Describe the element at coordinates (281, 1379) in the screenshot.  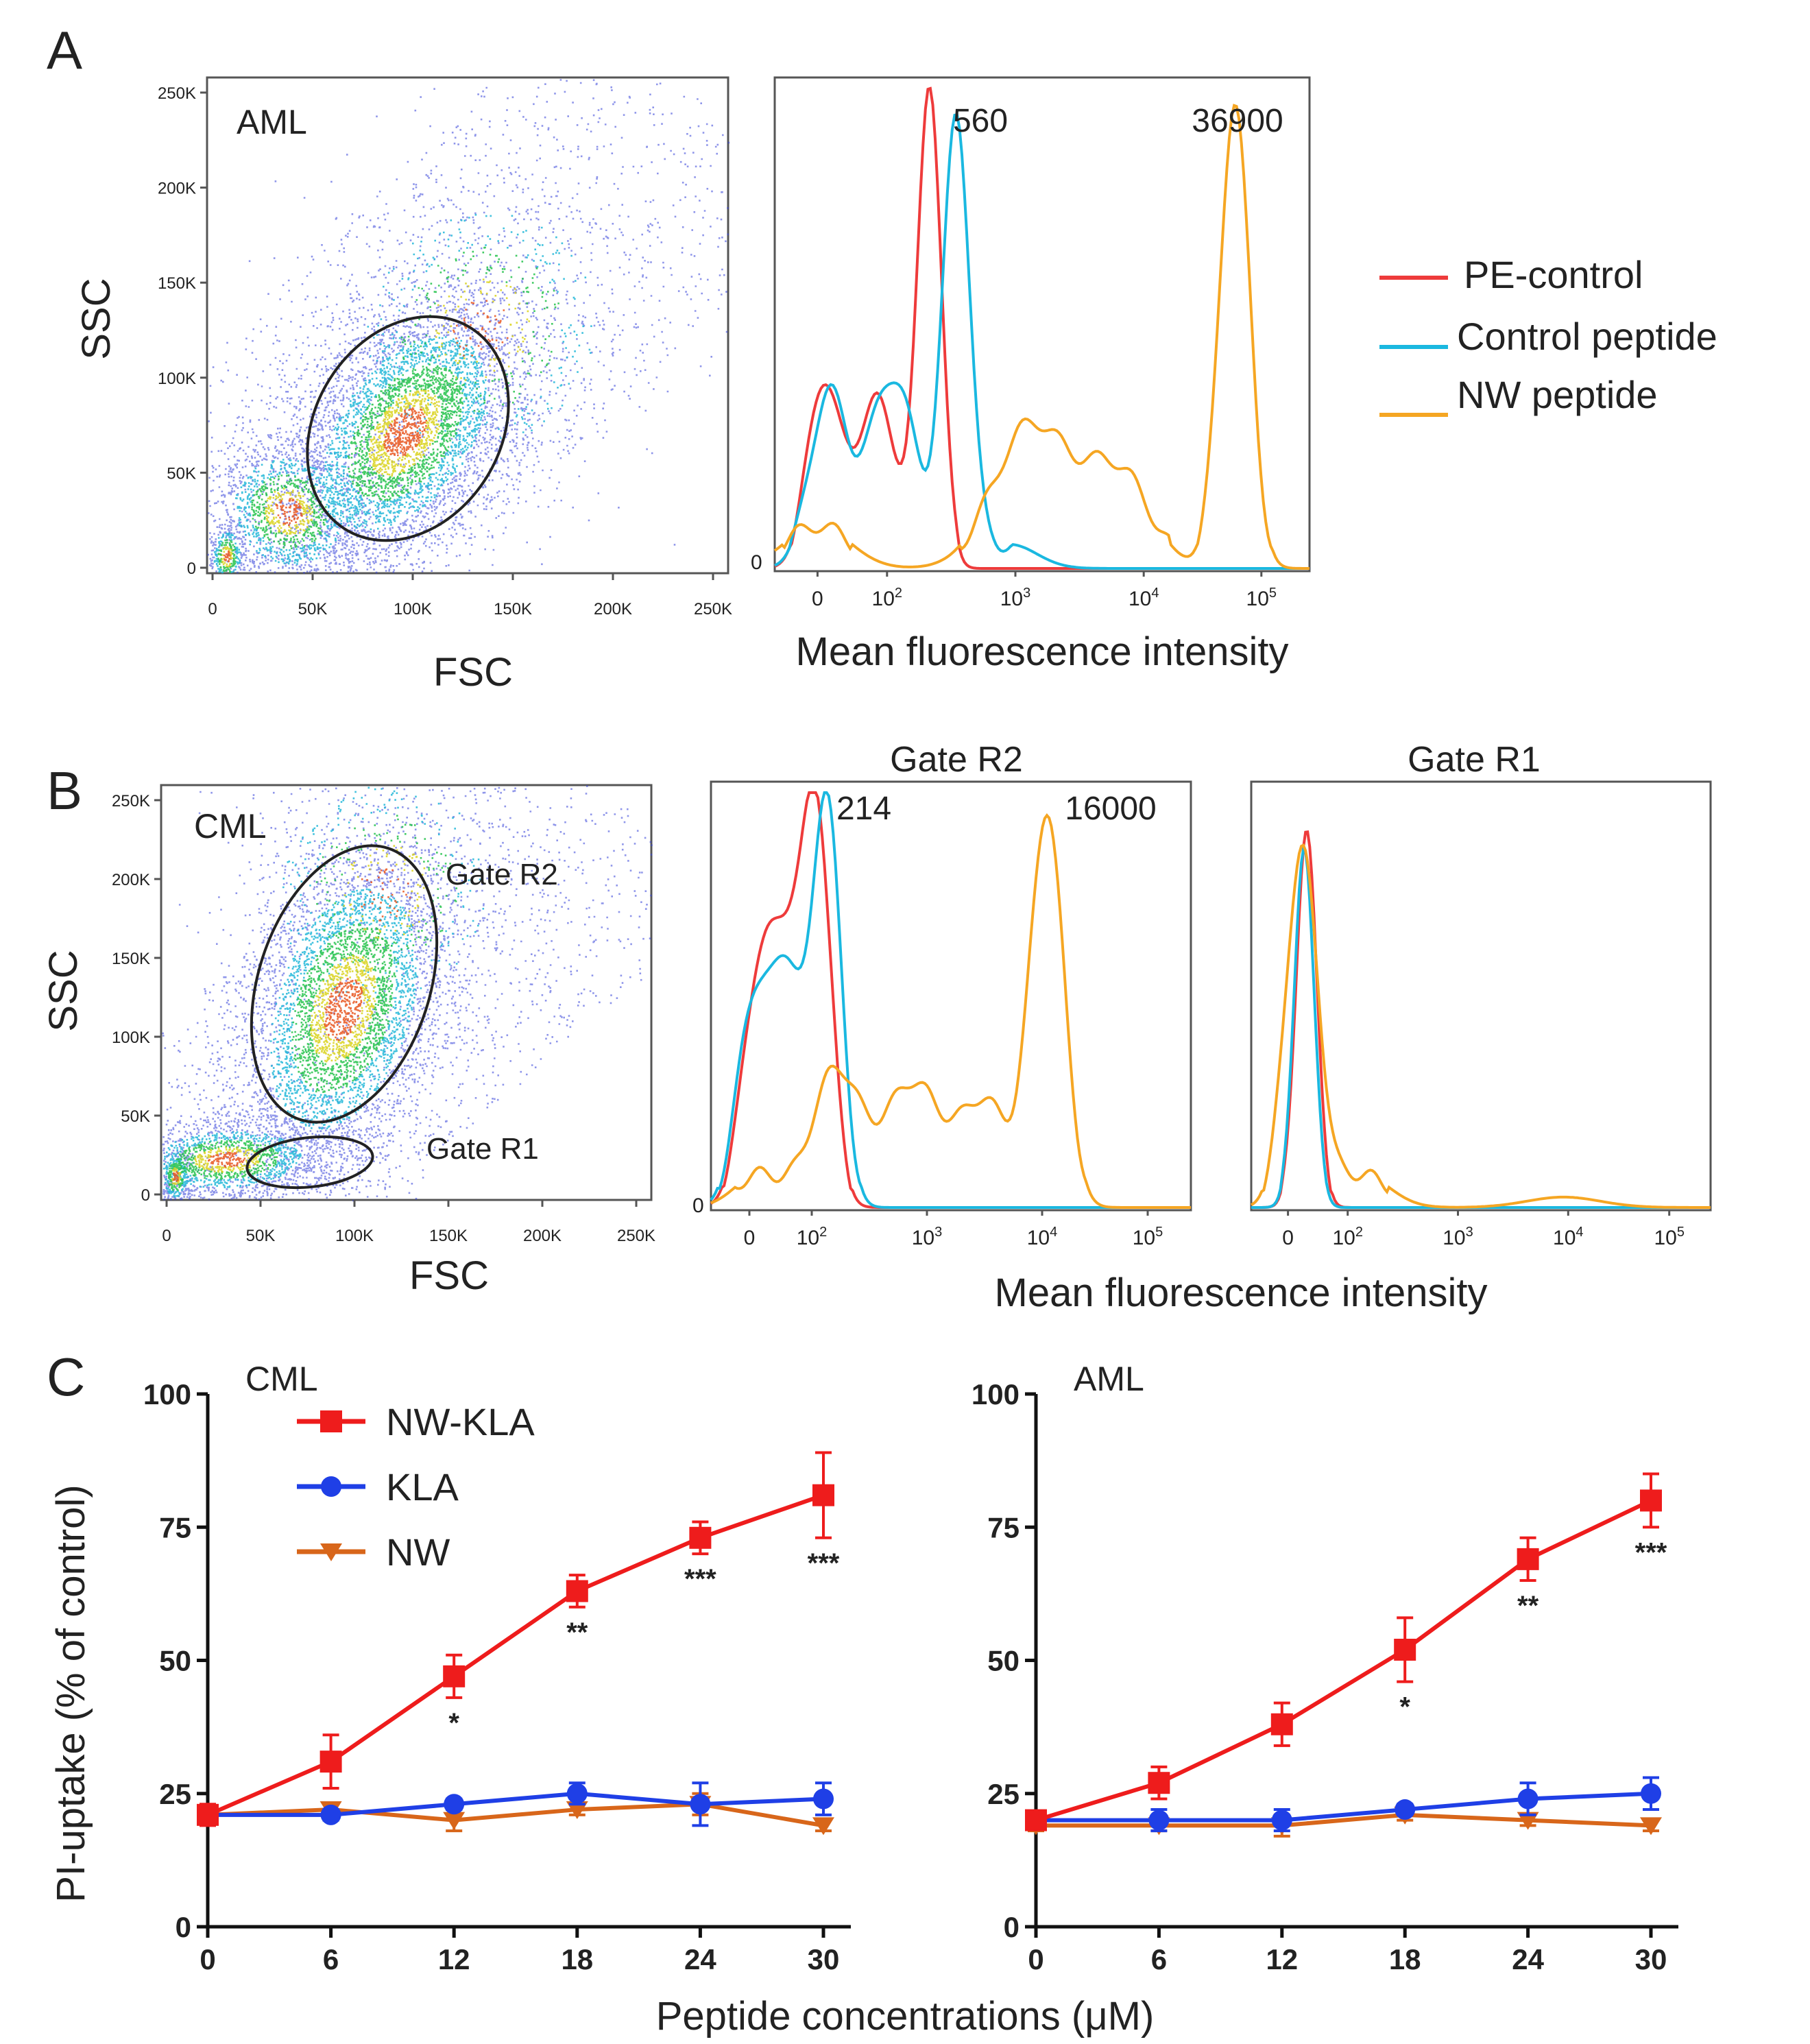
I see `chart-title: CML` at that location.